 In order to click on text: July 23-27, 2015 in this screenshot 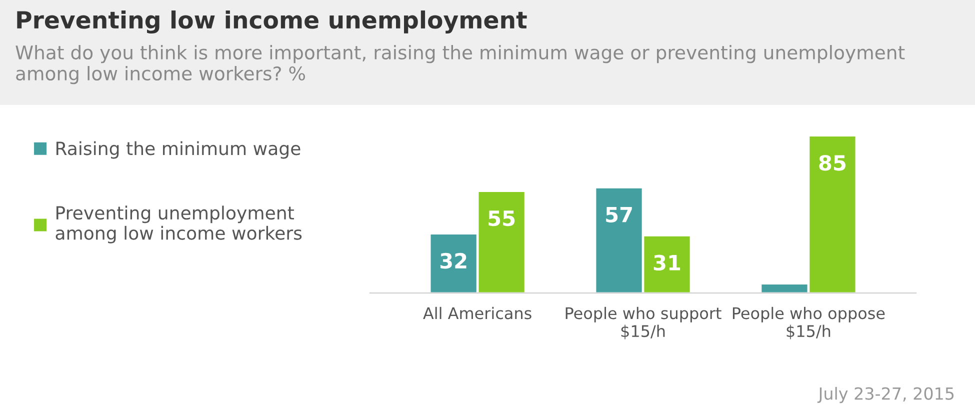, I will do `click(885, 395)`.